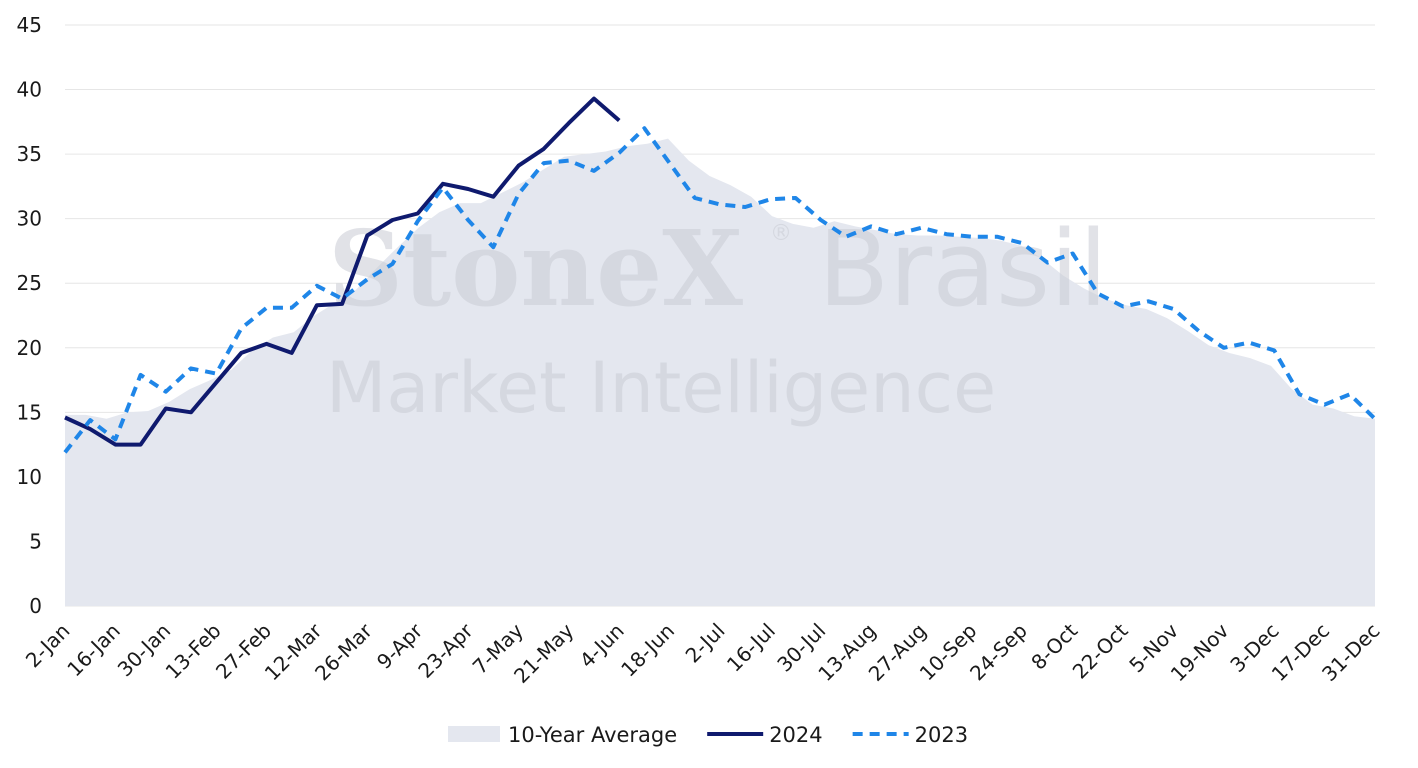 This screenshot has width=1418, height=768. I want to click on x-tick-label: 13-Feb, so click(193, 651).